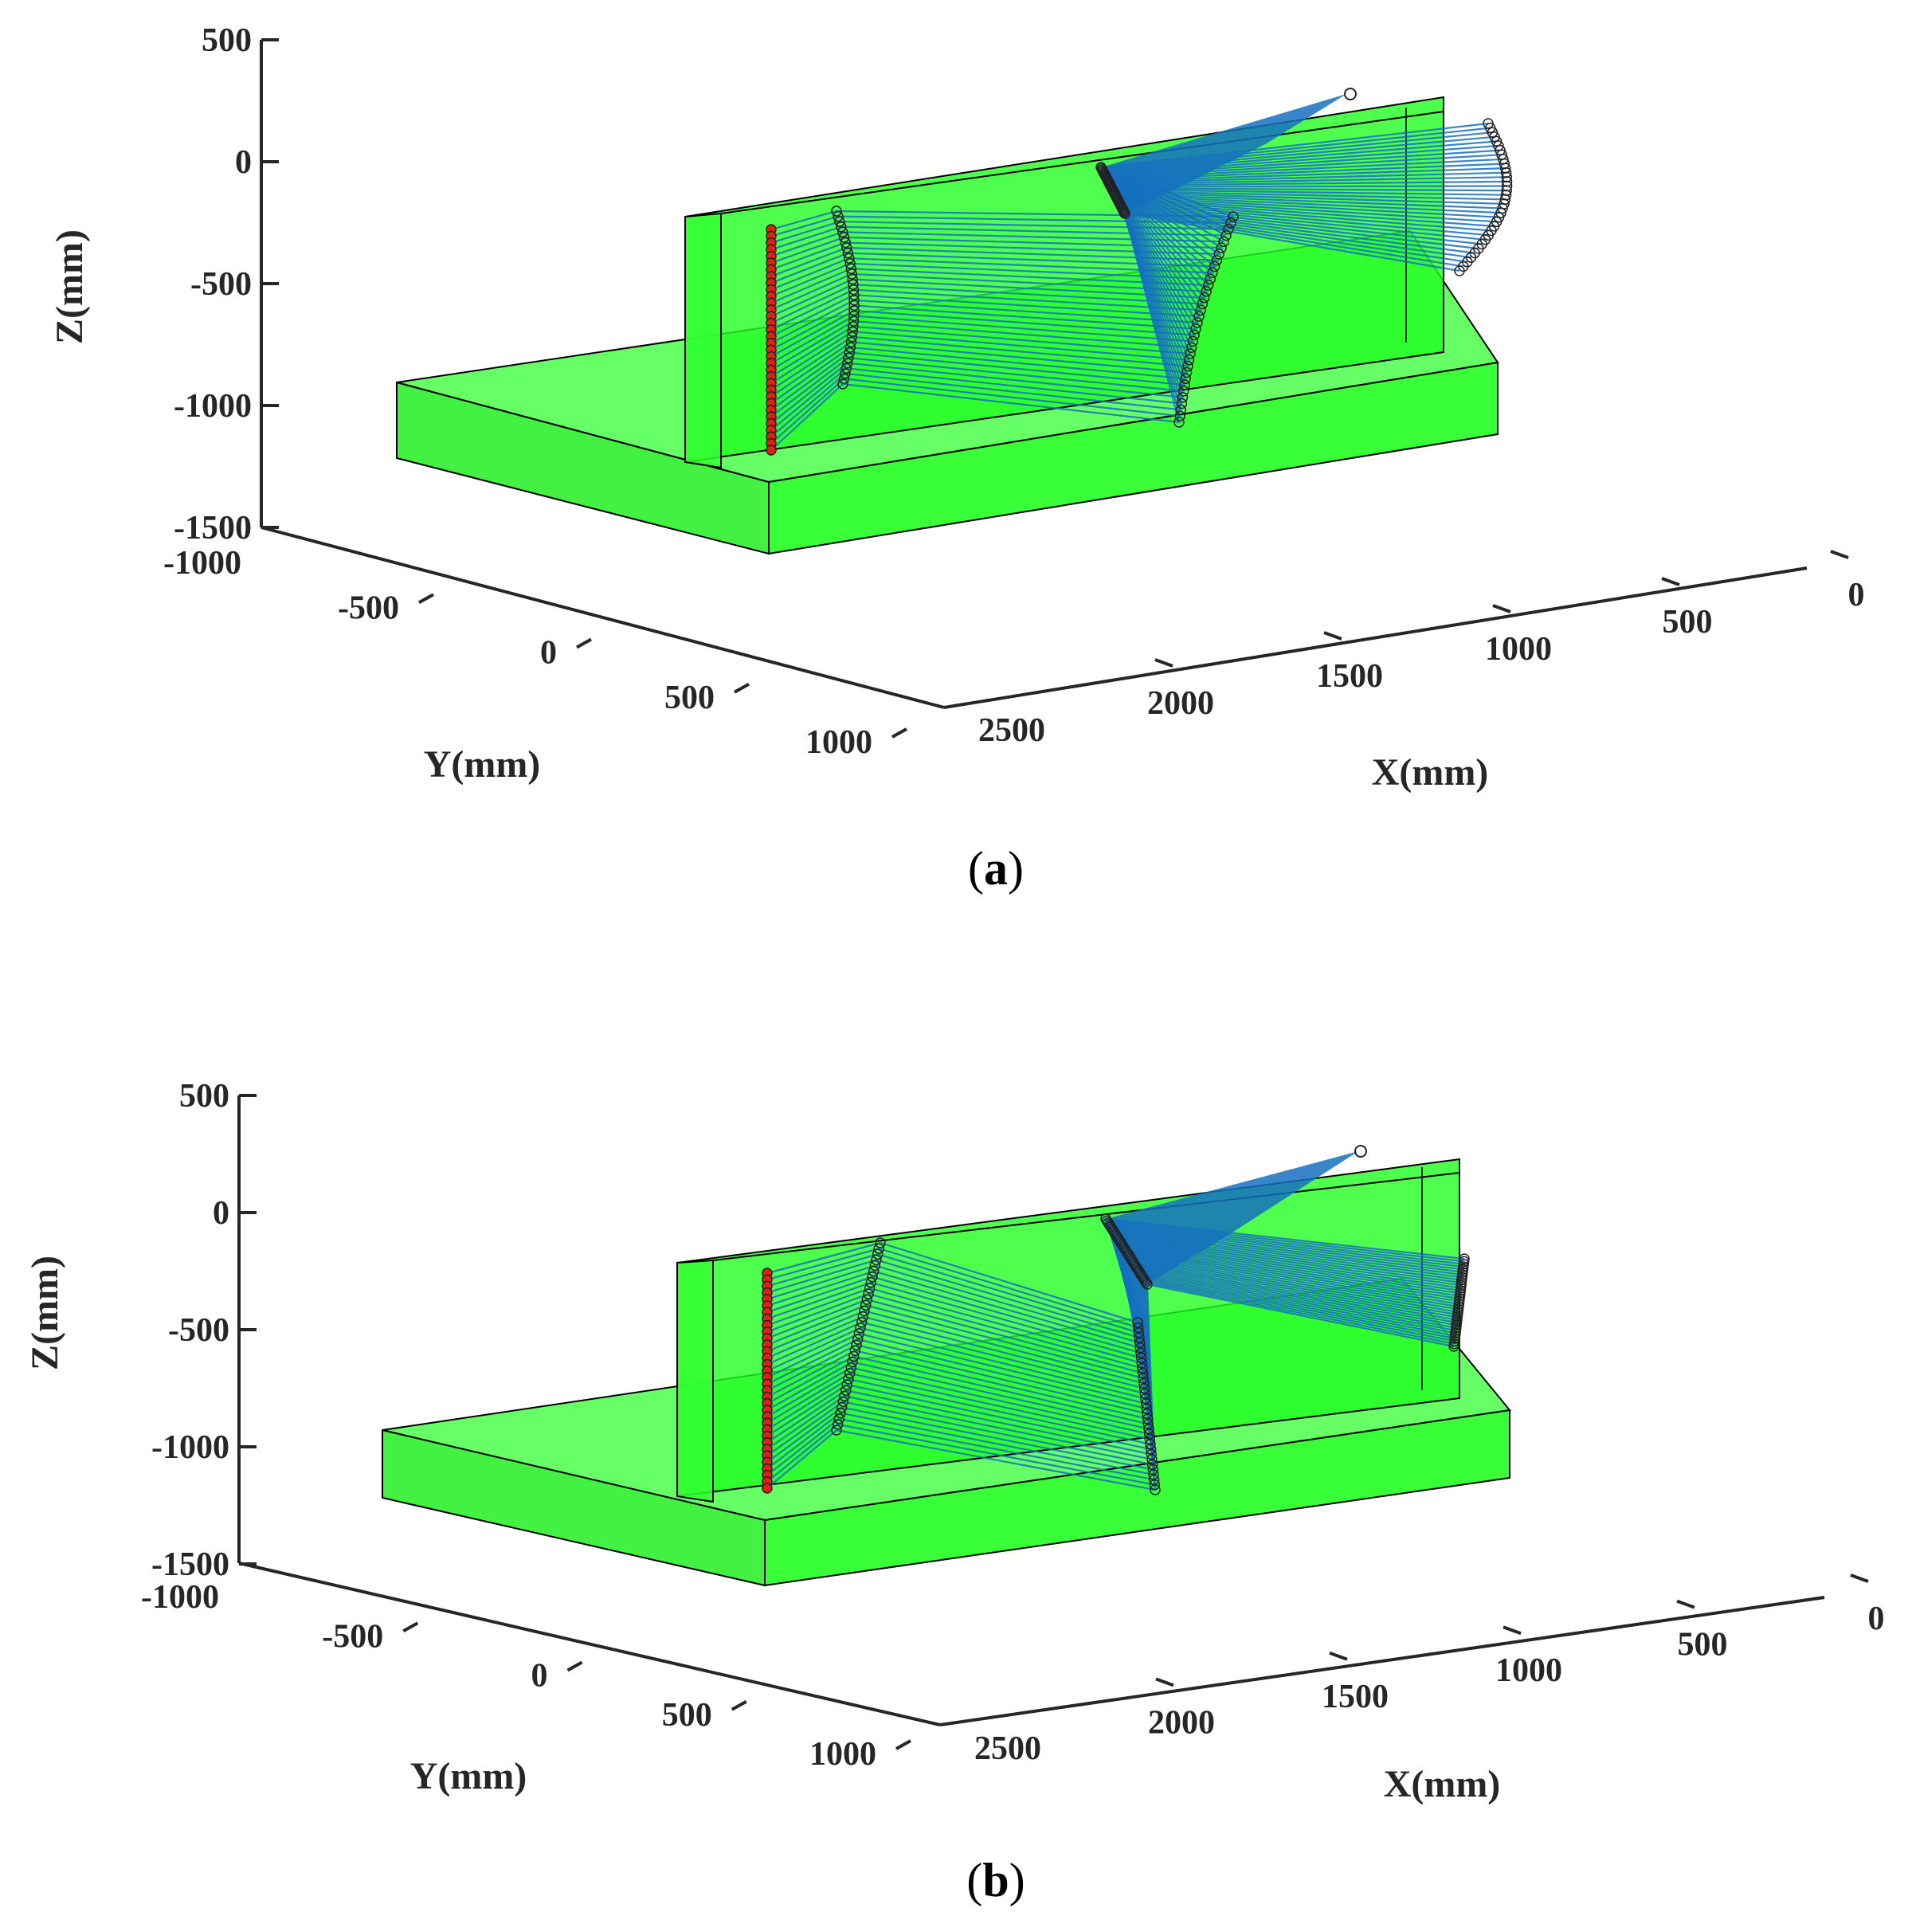  Describe the element at coordinates (1382, 1661) in the screenshot. I see `x-axis-line` at that location.